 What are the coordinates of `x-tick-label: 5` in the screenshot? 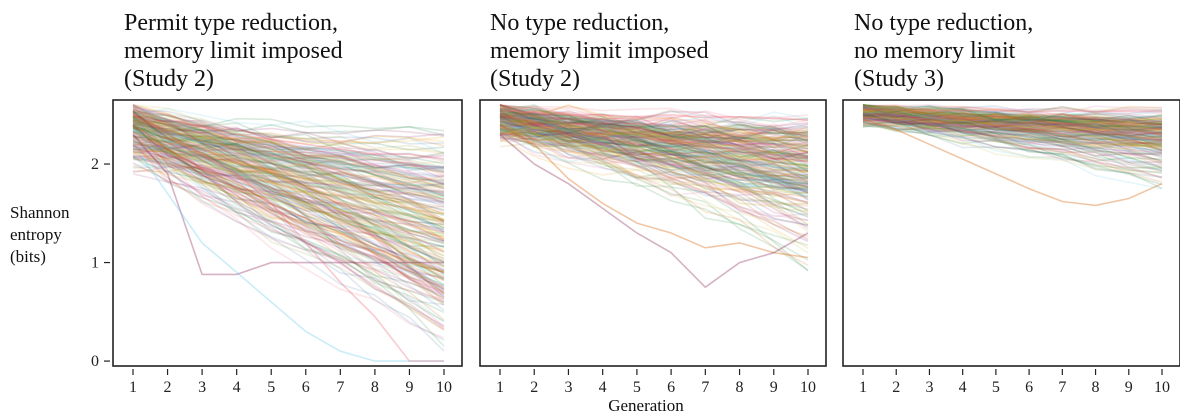 It's located at (996, 387).